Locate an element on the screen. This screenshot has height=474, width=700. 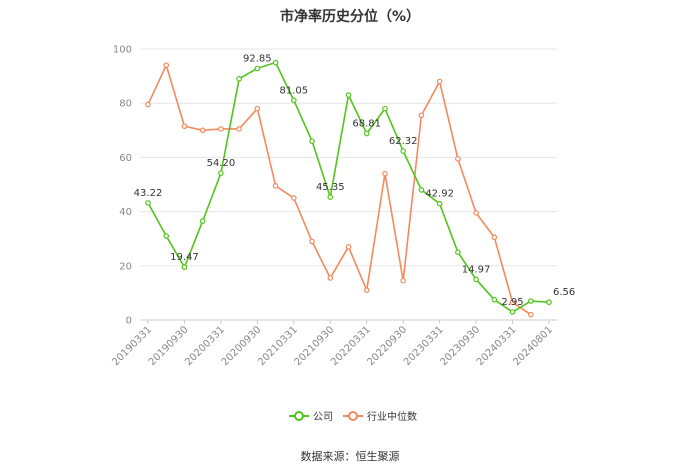
legend-label: 公司 is located at coordinates (323, 417).